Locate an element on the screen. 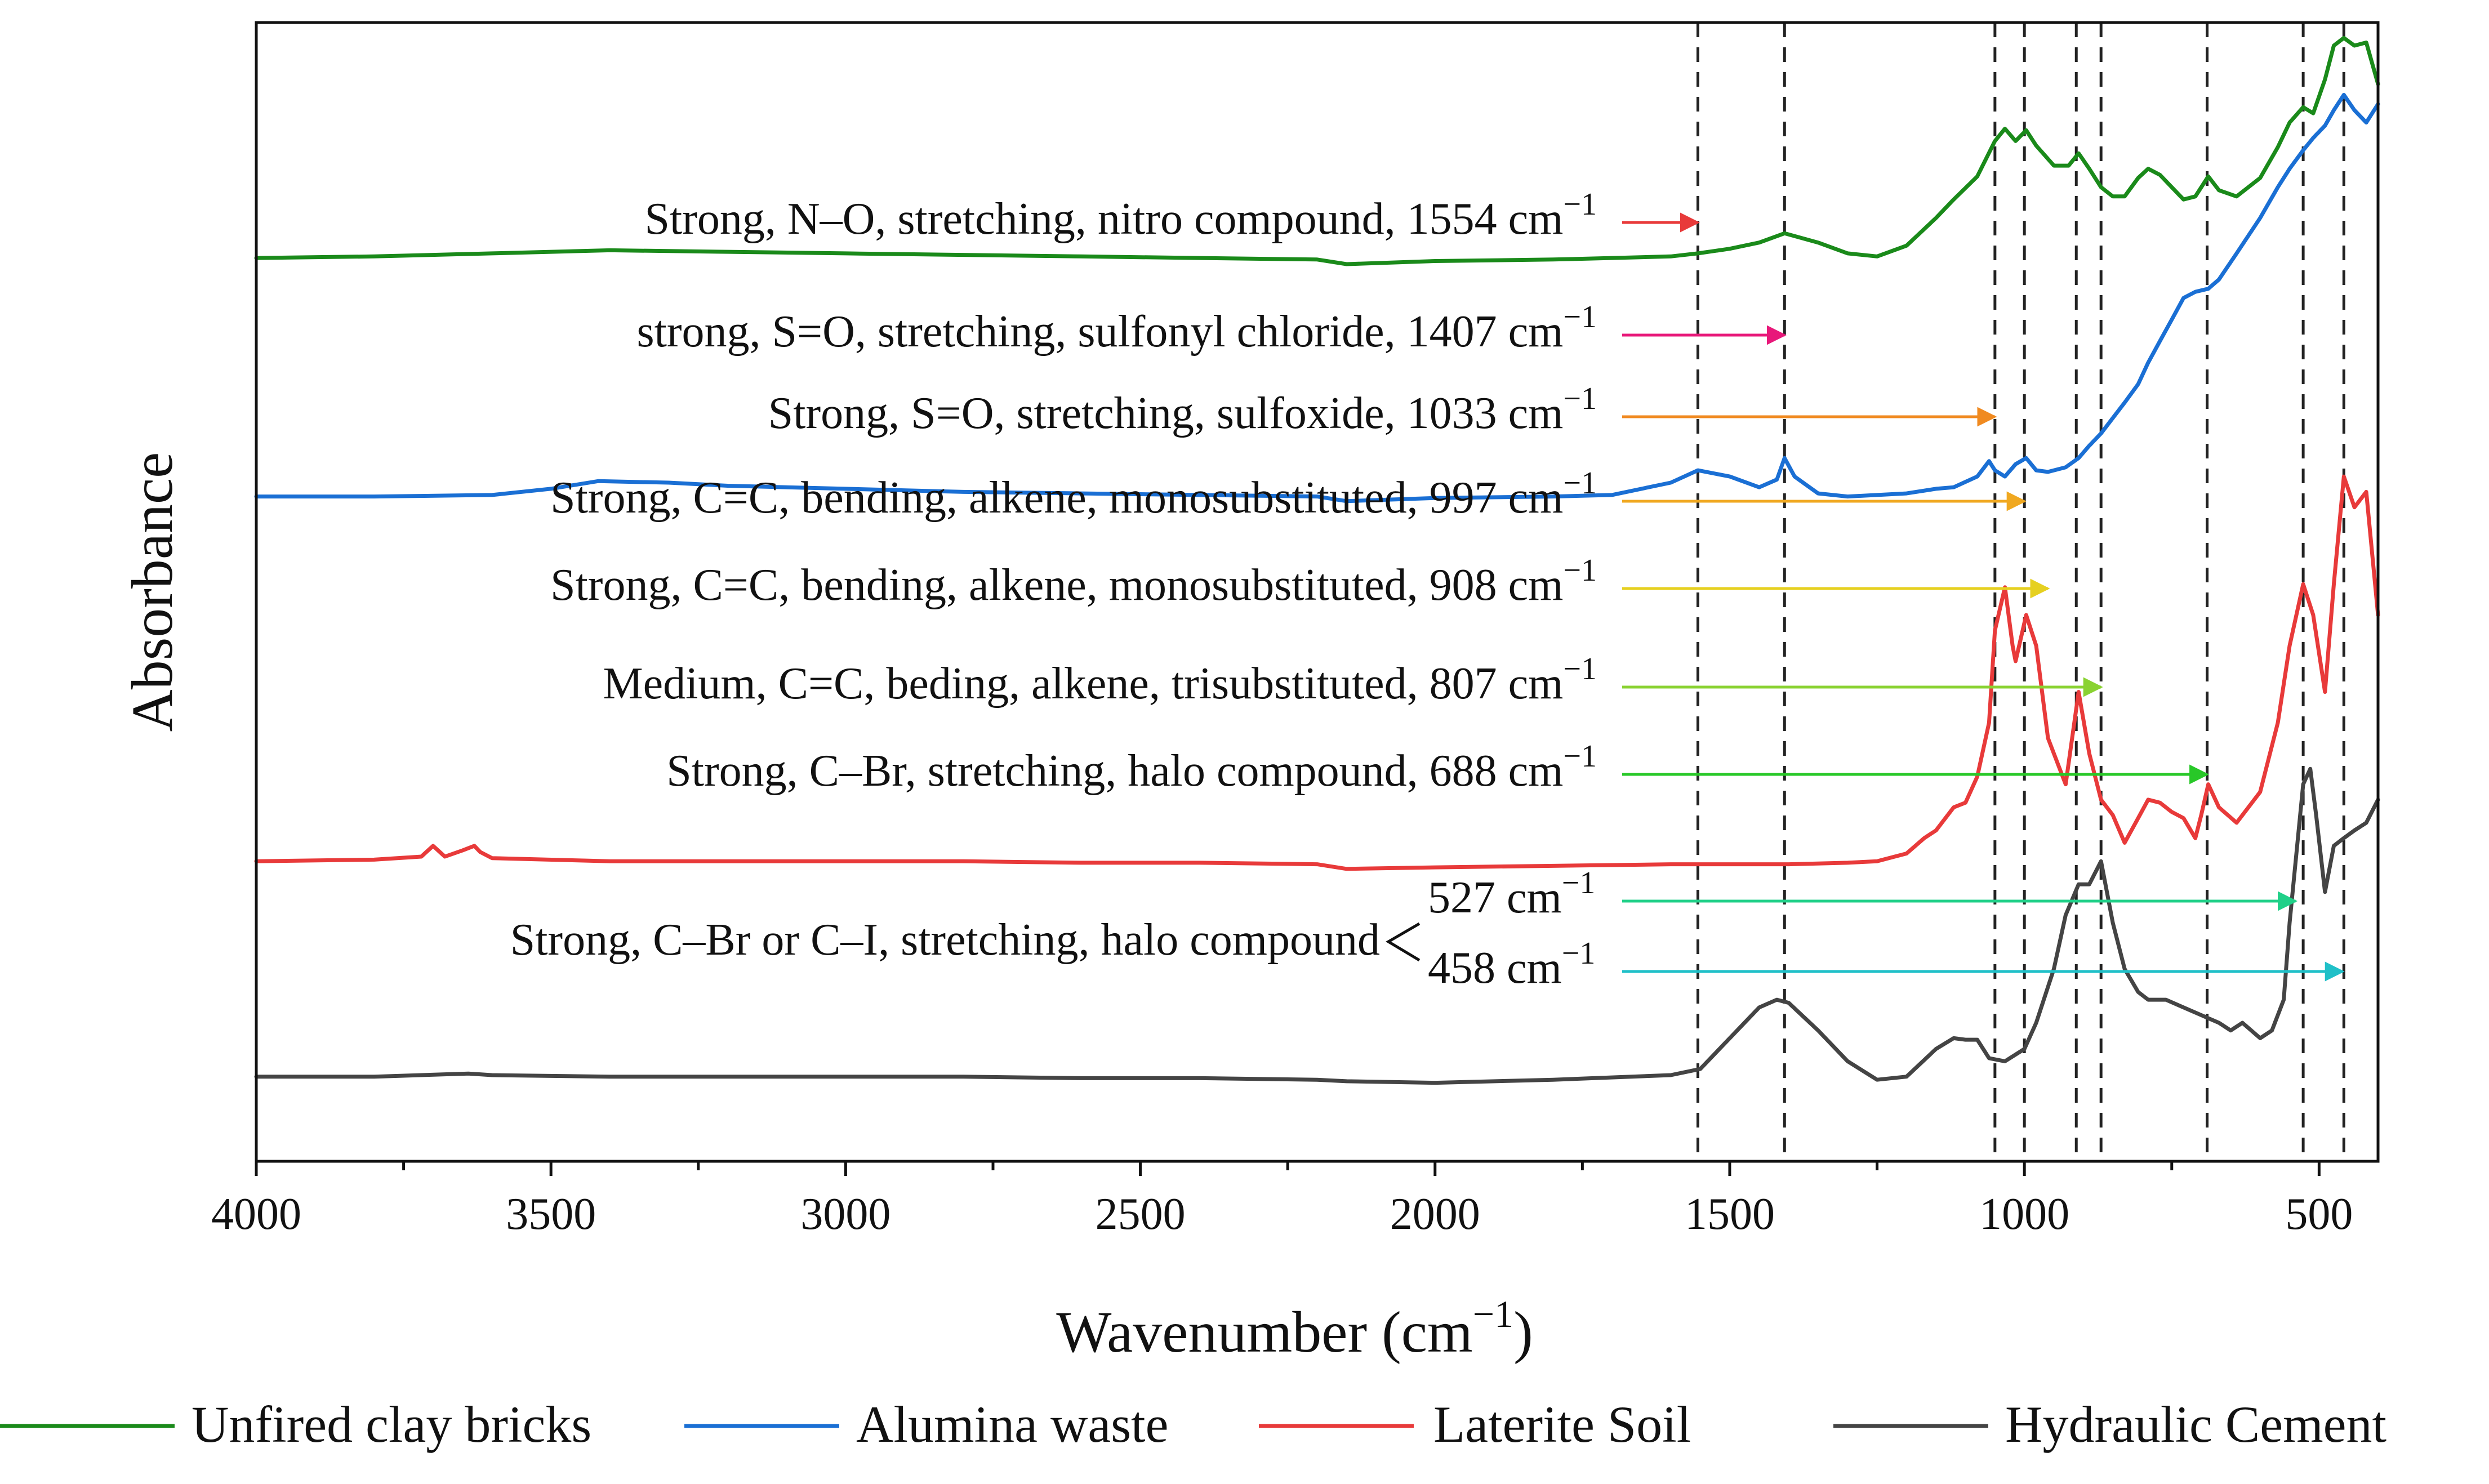 The image size is (2489, 1484). legend-label-0: Unfired clay bricks is located at coordinates (392, 1425).